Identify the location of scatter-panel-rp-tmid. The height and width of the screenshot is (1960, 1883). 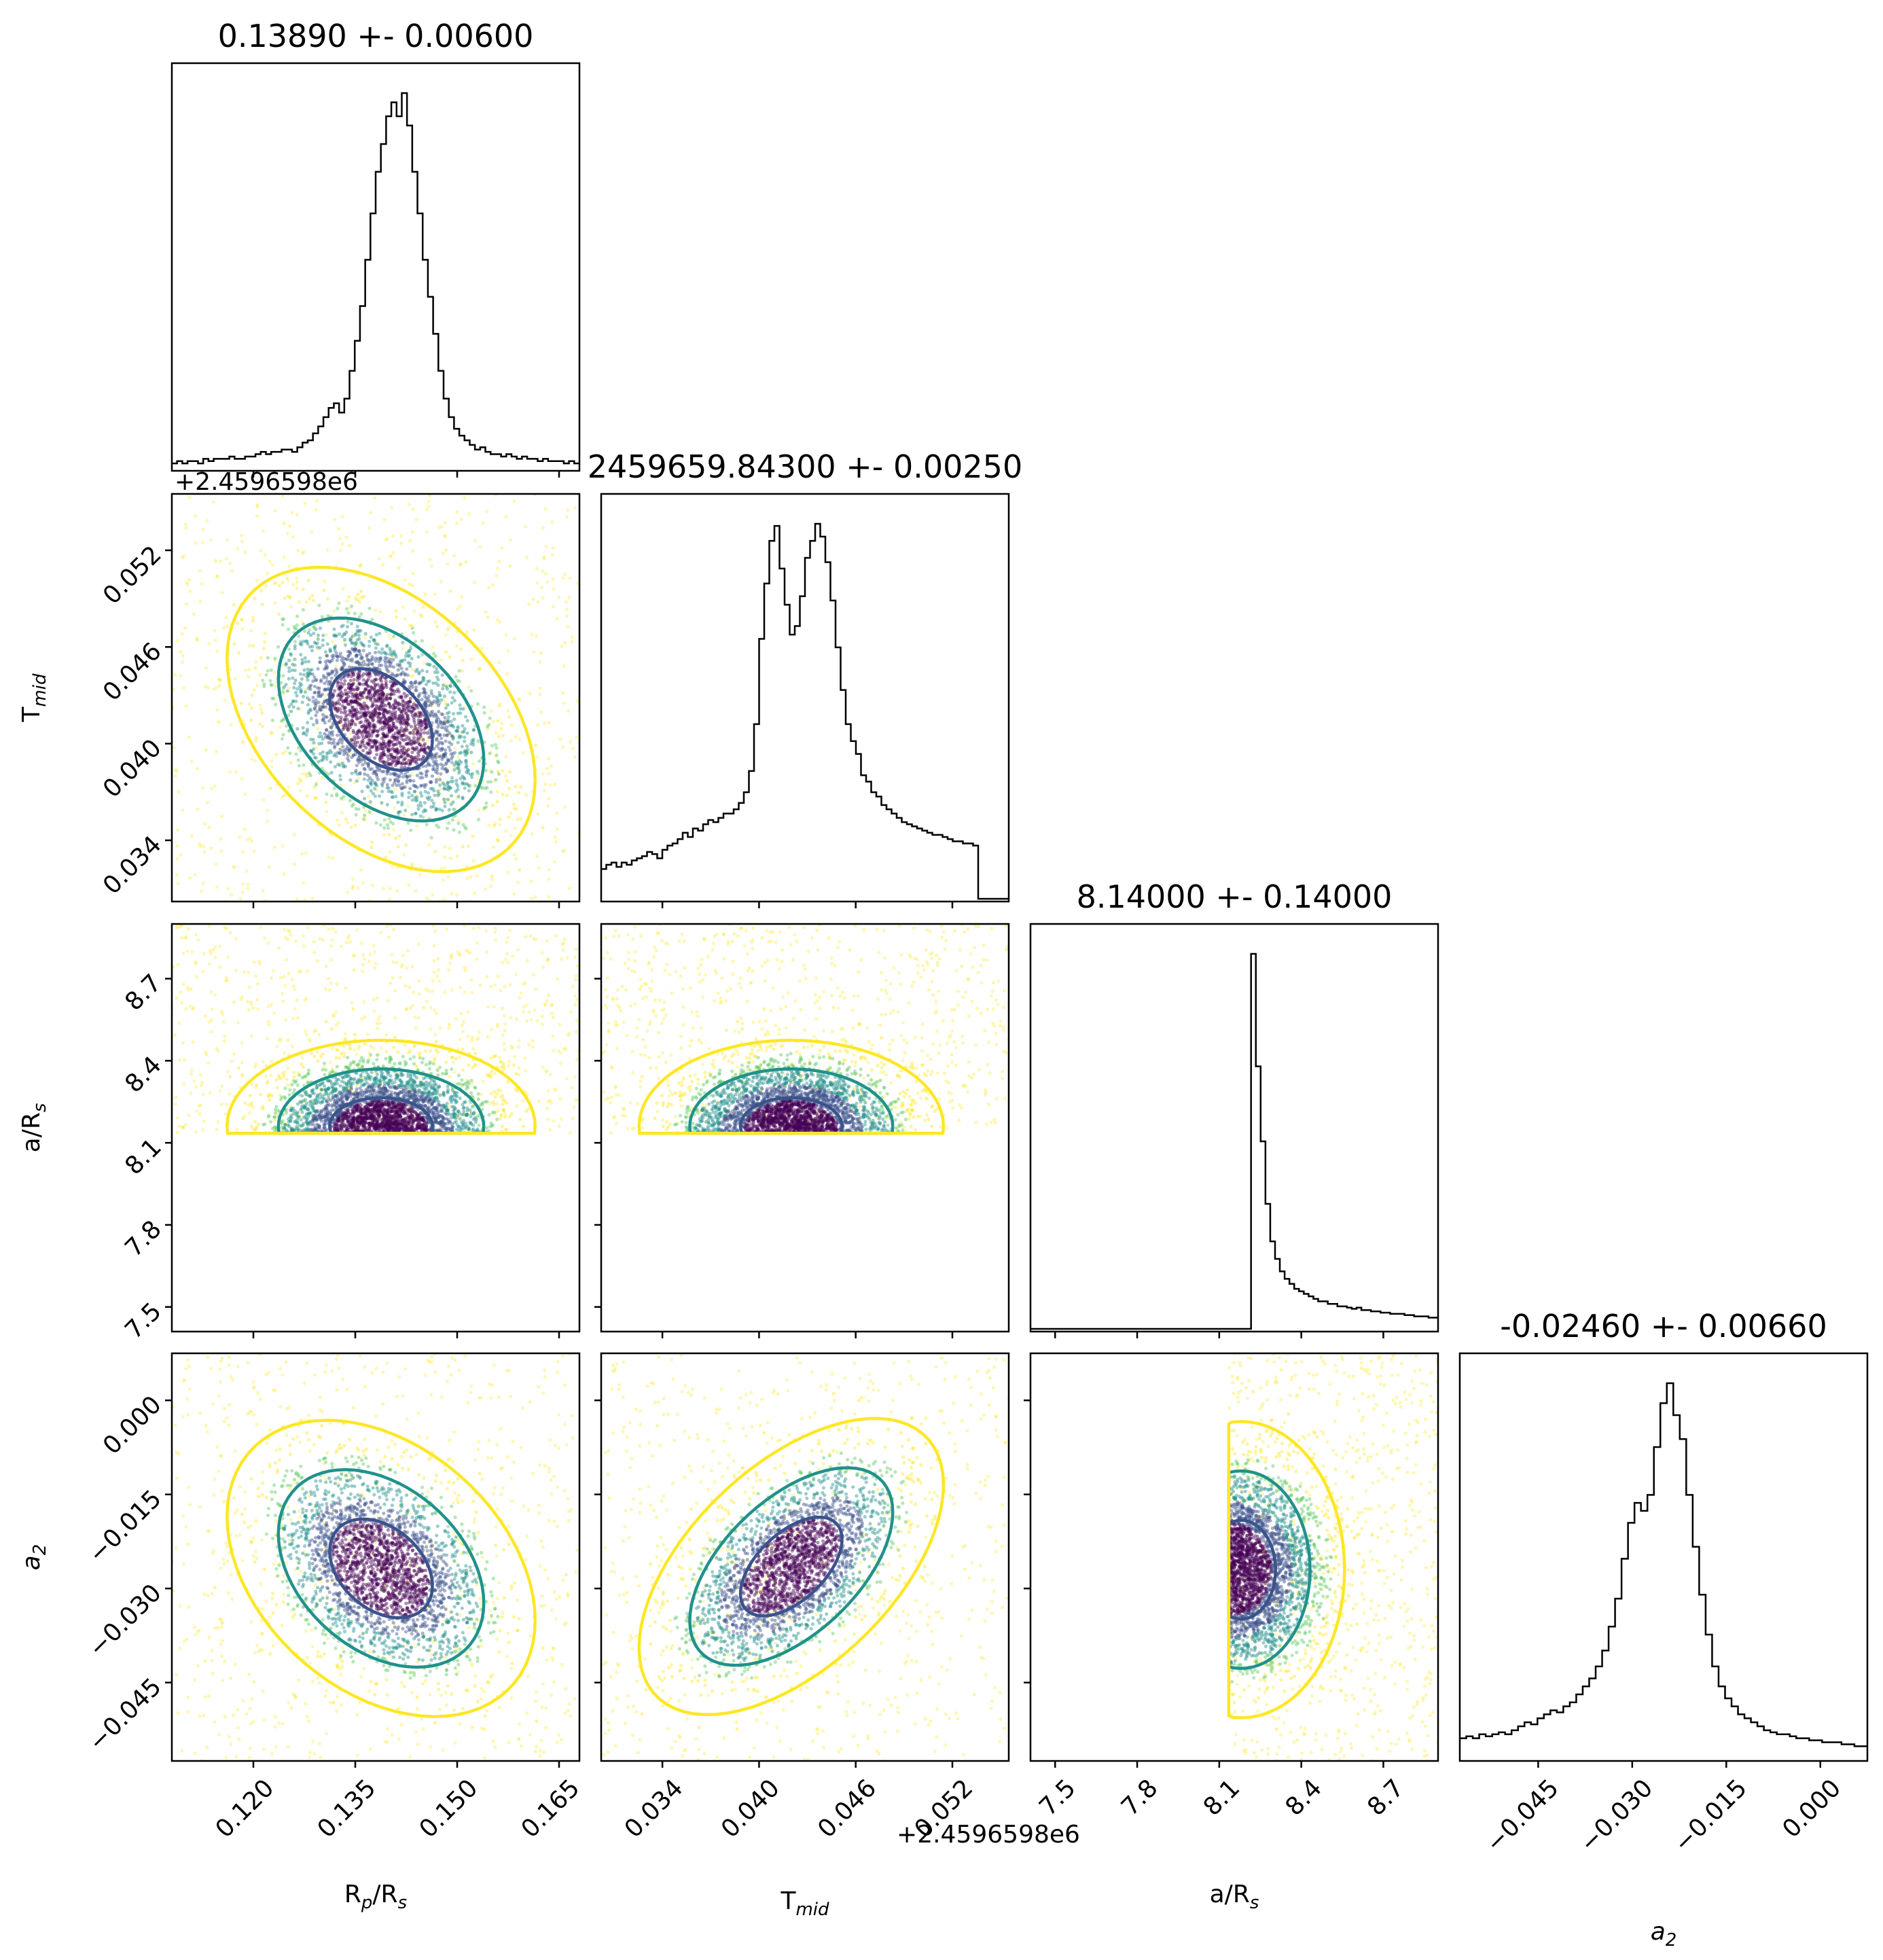
(376, 698).